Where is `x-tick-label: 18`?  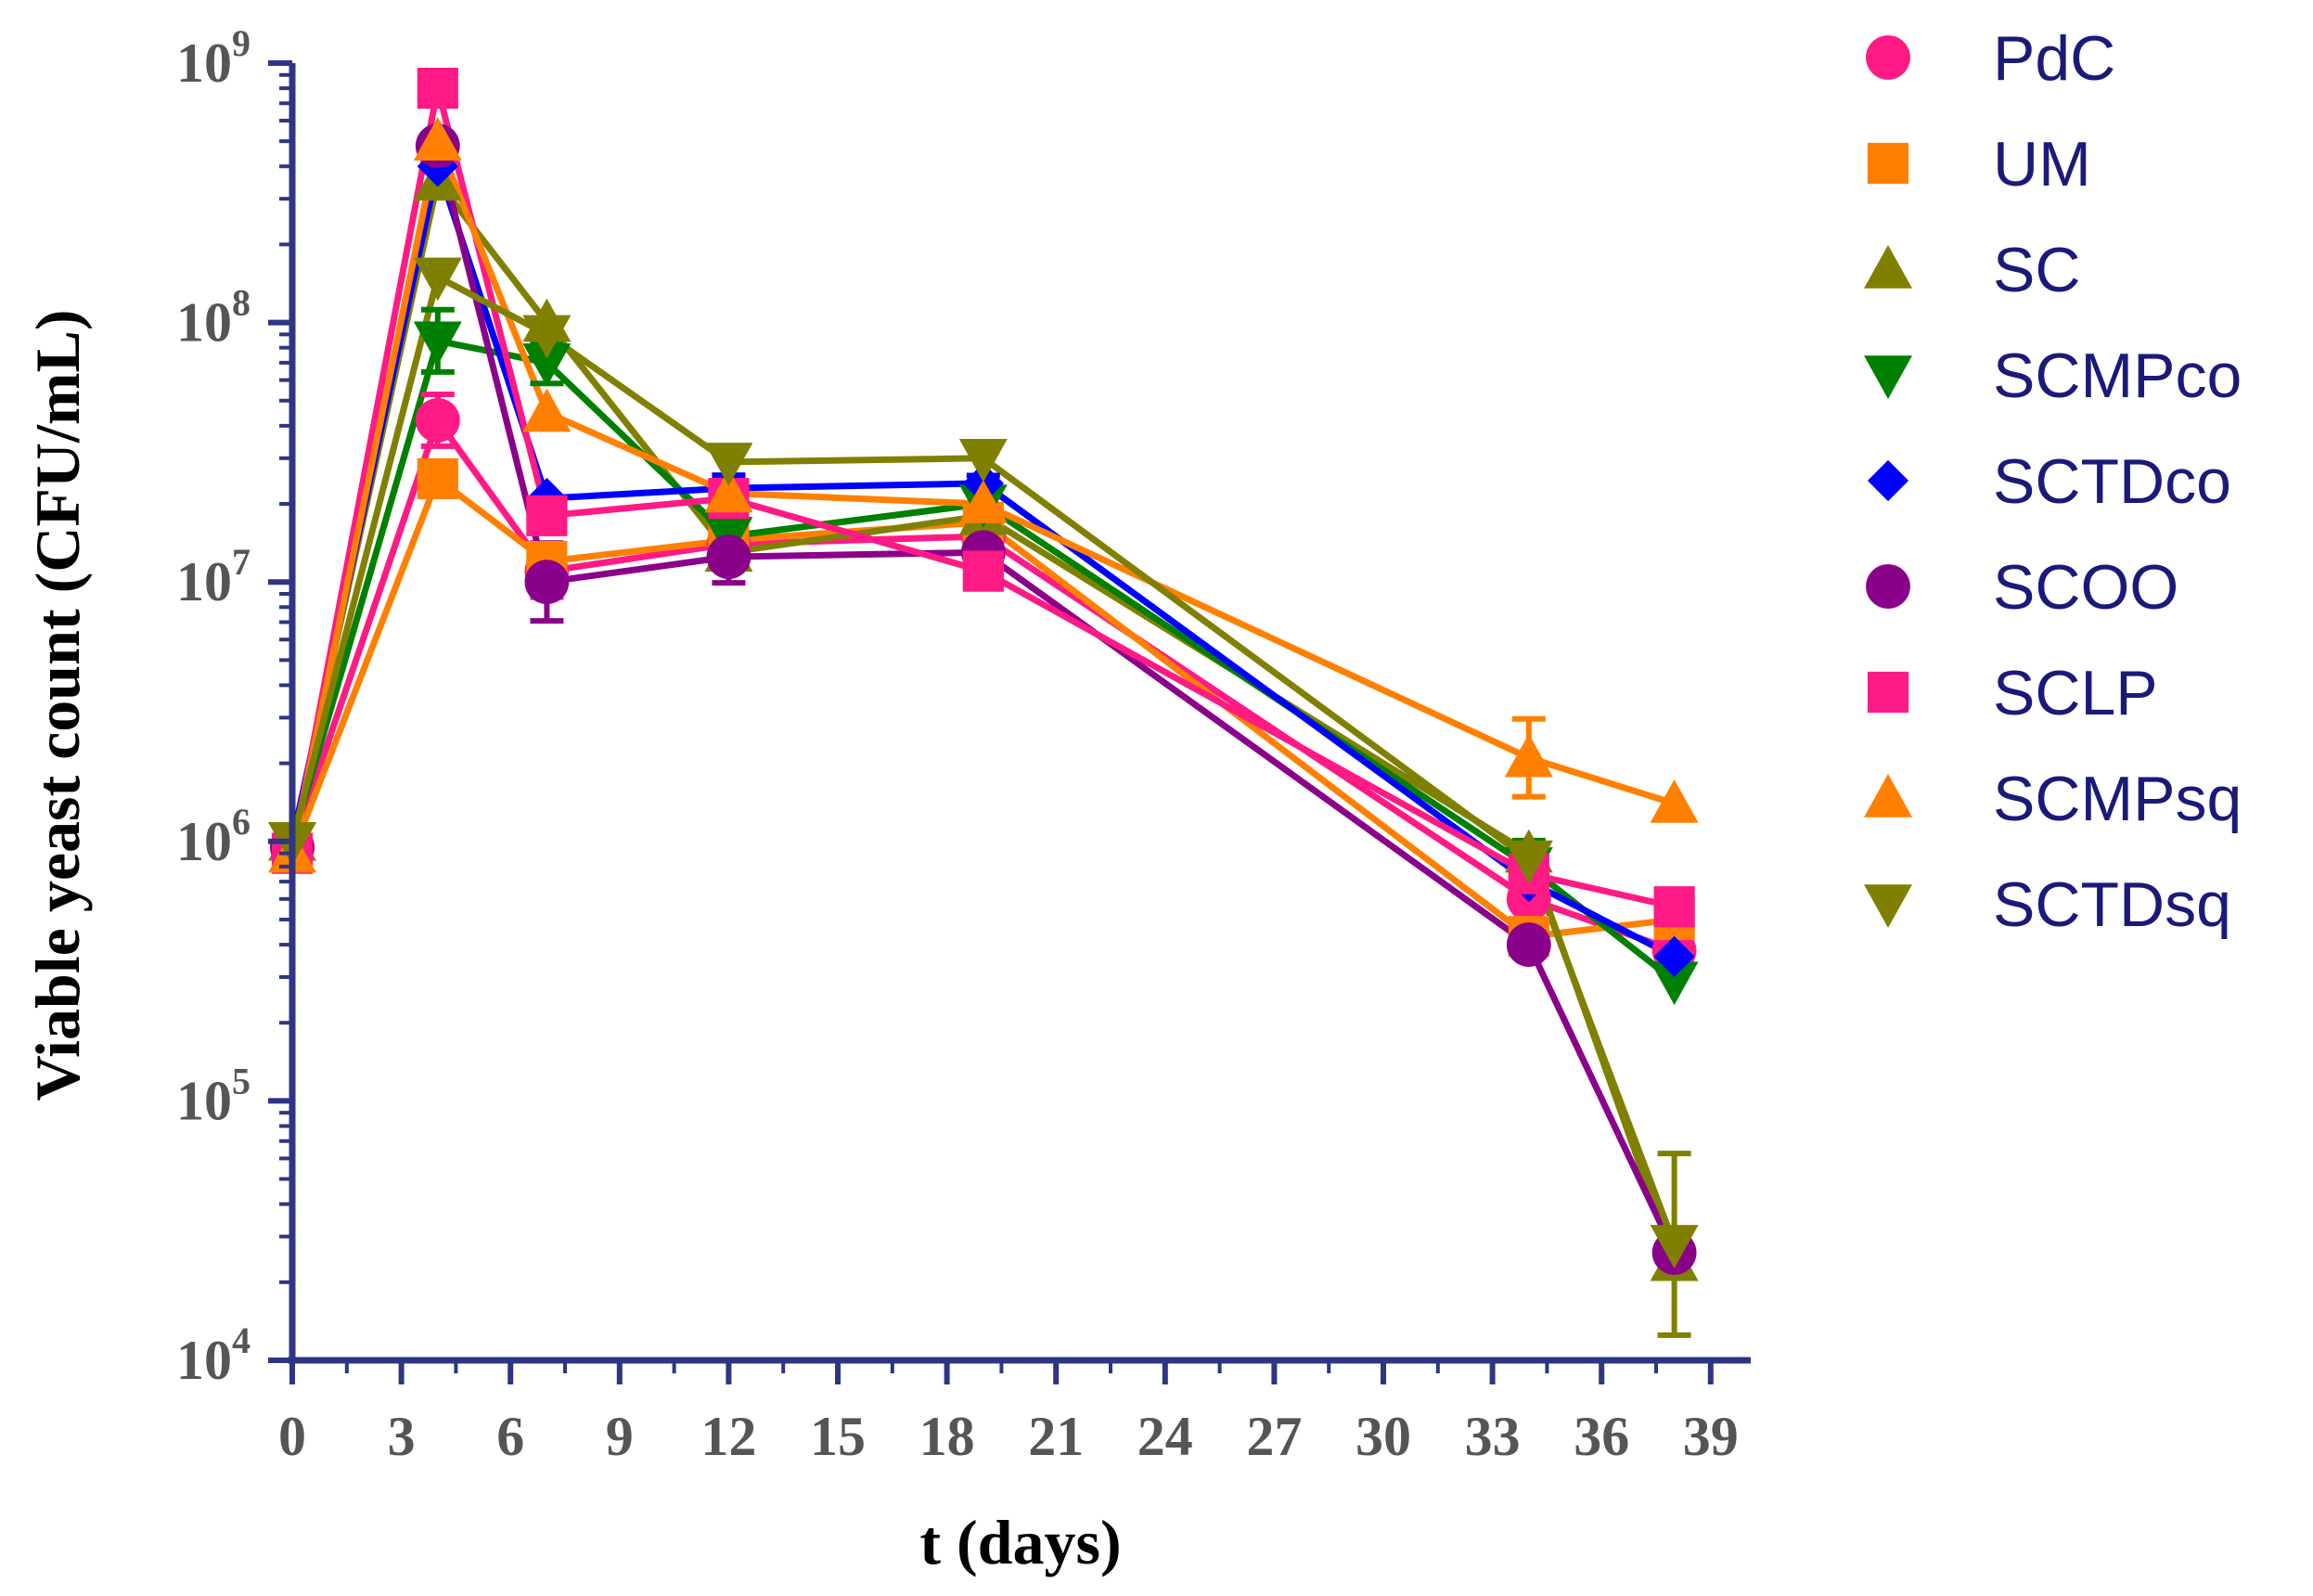
x-tick-label: 18 is located at coordinates (947, 1436).